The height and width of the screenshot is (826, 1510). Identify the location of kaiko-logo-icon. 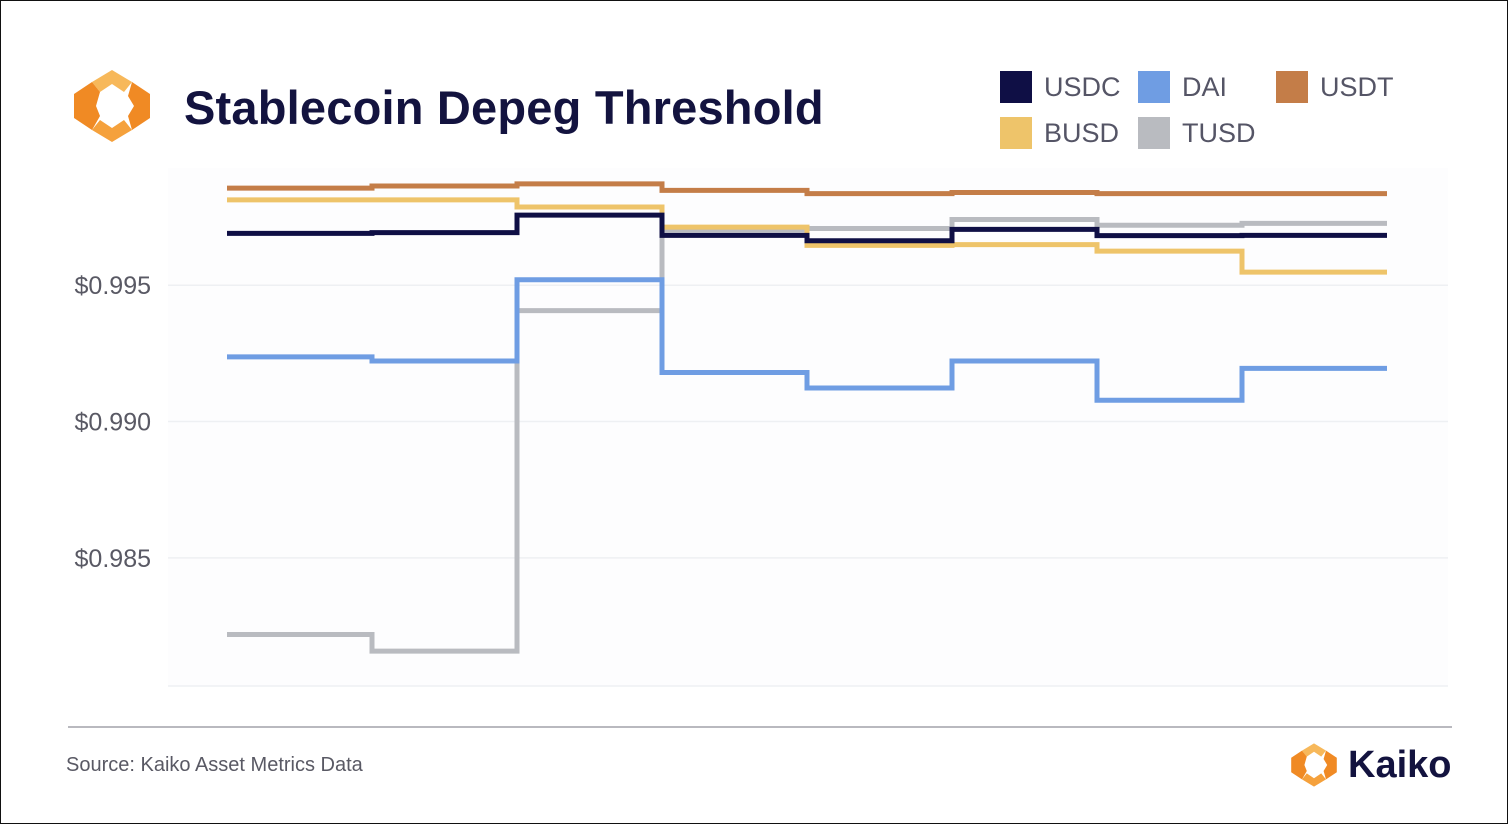
(112, 106).